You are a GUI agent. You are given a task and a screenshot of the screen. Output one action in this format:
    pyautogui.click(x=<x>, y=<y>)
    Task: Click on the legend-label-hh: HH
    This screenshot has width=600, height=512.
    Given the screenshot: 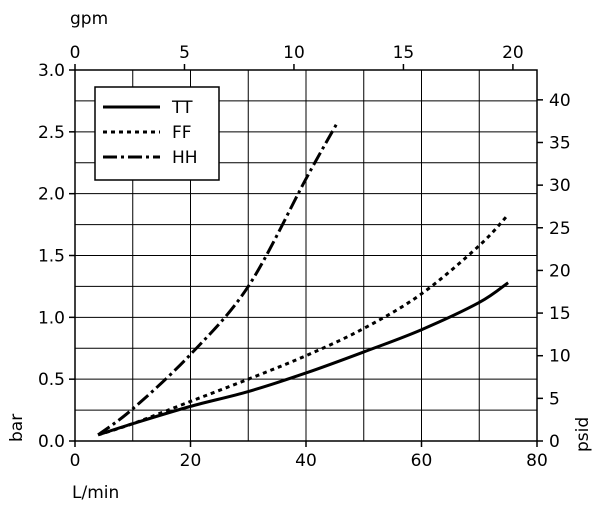 What is the action you would take?
    pyautogui.click(x=185, y=158)
    